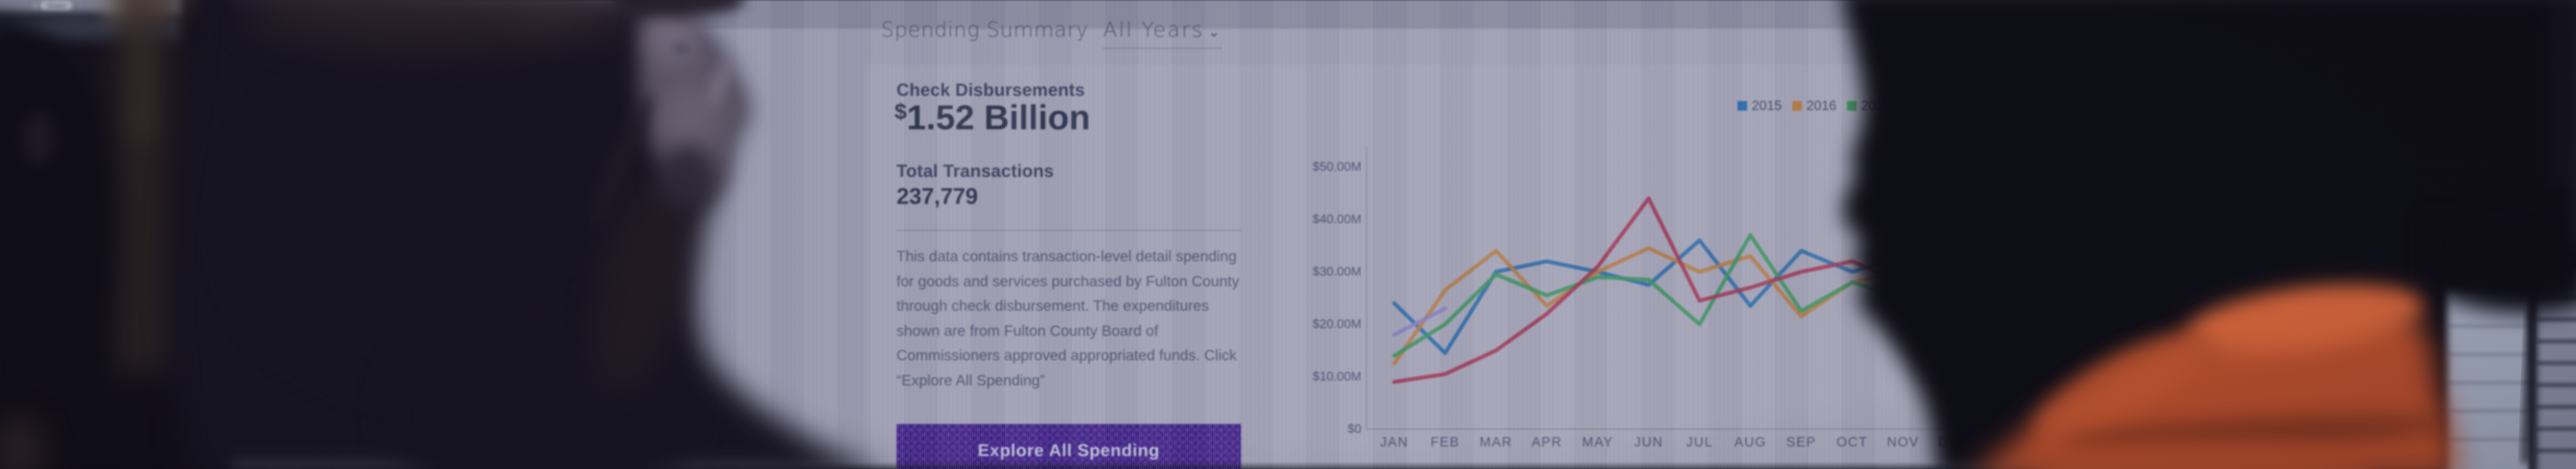 The height and width of the screenshot is (469, 2576). What do you see at coordinates (901, 112) in the screenshot?
I see `currency-prefix: $` at bounding box center [901, 112].